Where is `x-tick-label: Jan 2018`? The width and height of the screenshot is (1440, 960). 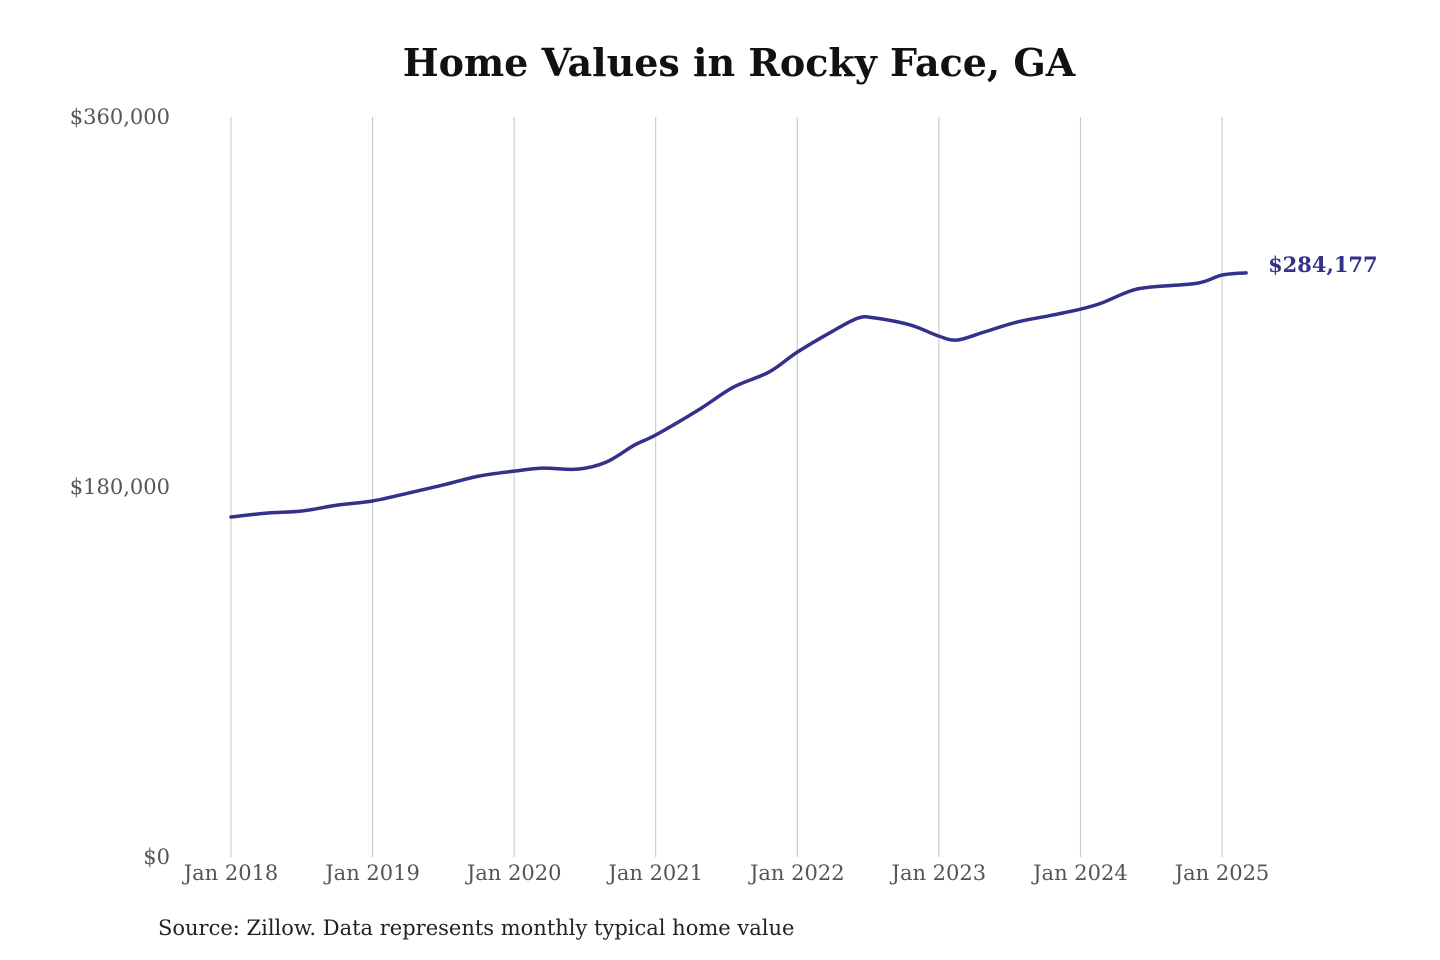 x-tick-label: Jan 2018 is located at coordinates (230, 873).